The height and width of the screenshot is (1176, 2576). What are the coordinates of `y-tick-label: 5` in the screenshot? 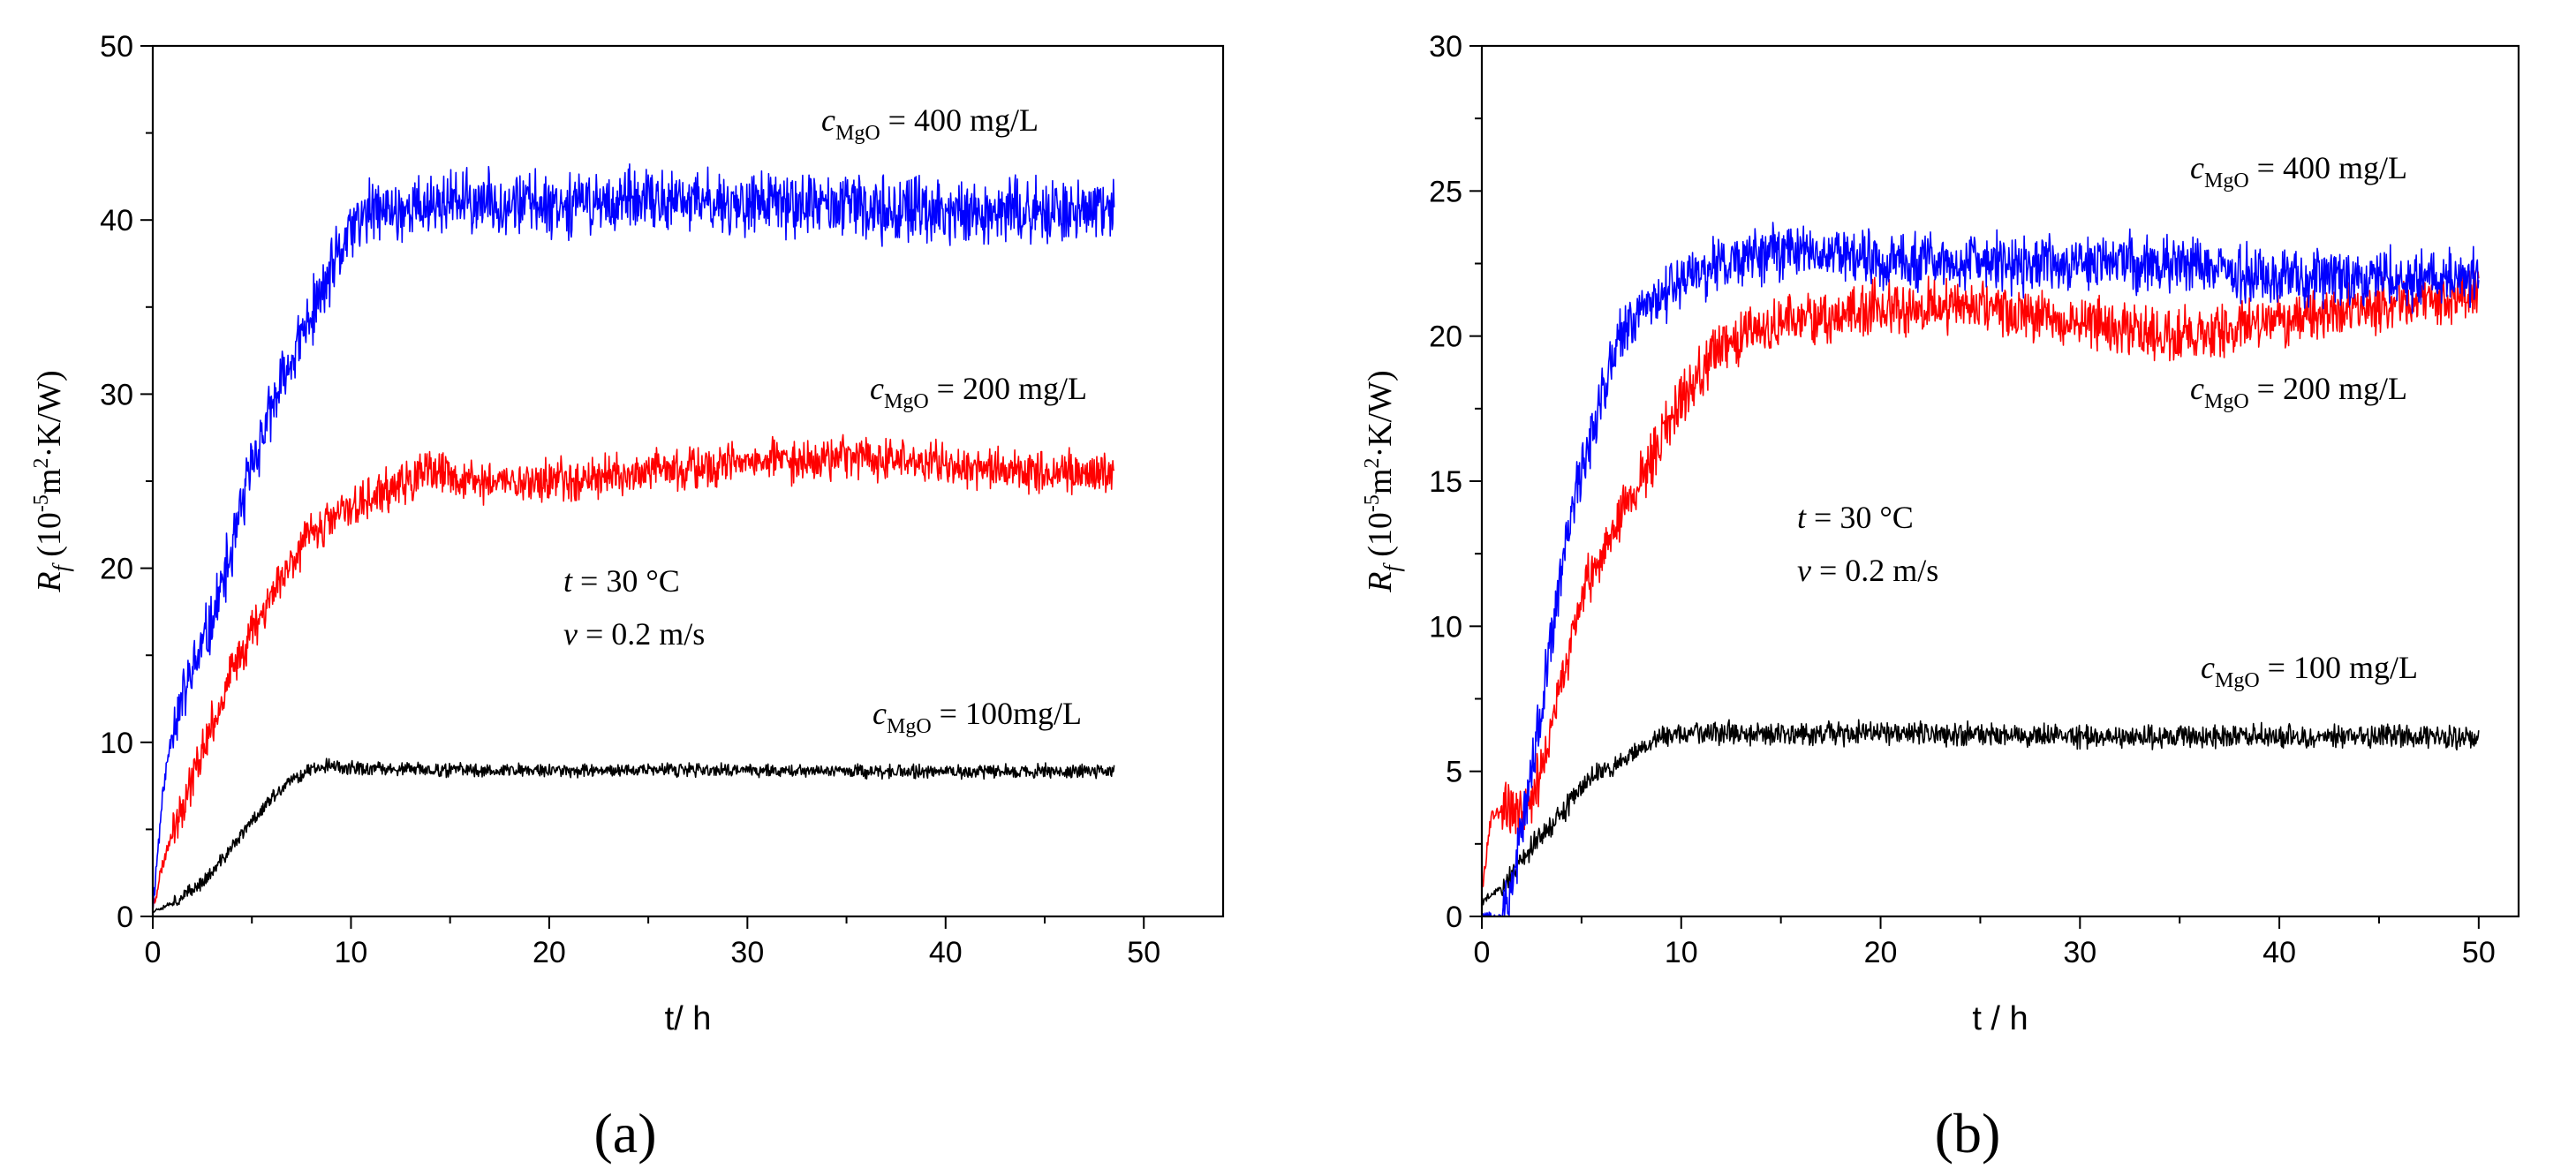 It's located at (1454, 772).